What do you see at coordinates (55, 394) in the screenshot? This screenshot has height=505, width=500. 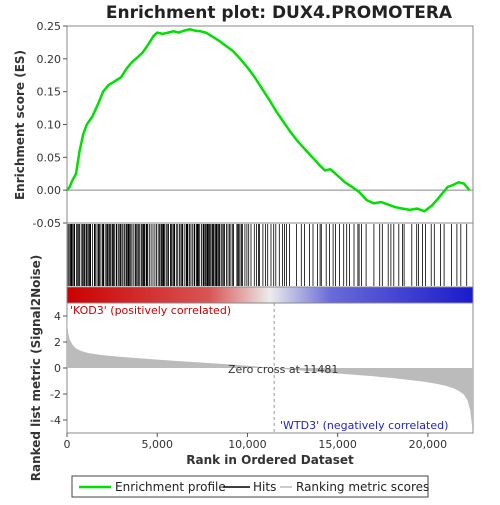 I see `metric-y-tick-label: -2` at bounding box center [55, 394].